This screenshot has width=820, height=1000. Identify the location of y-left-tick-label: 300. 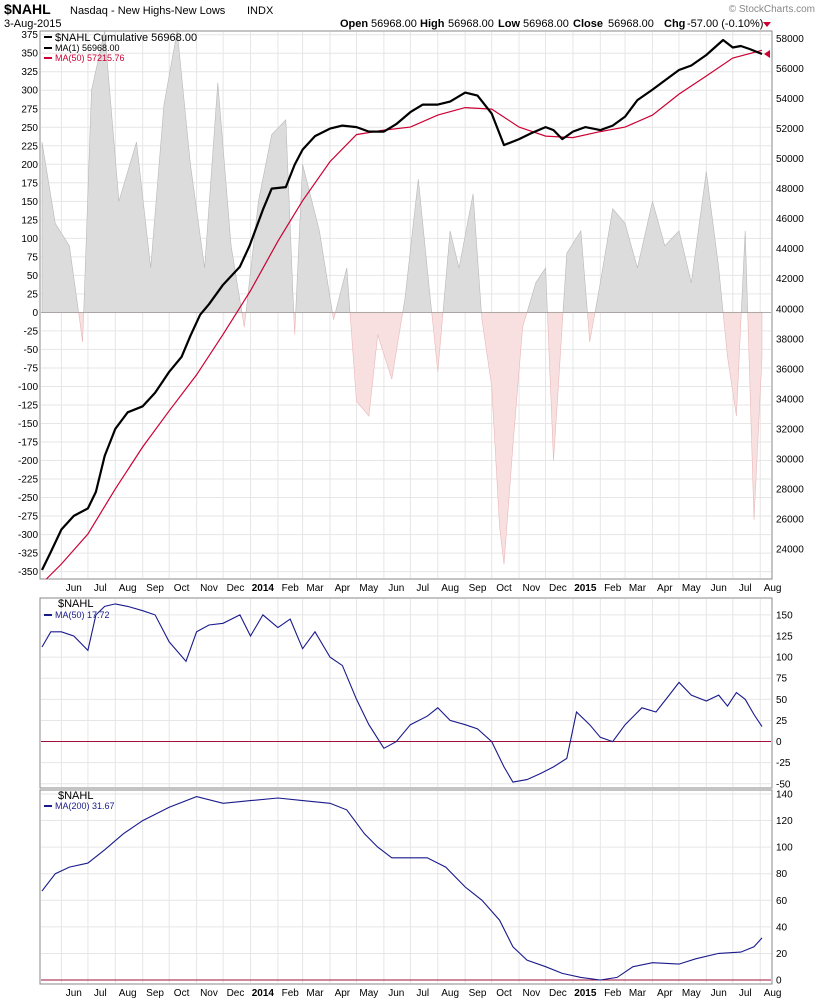
(29, 91).